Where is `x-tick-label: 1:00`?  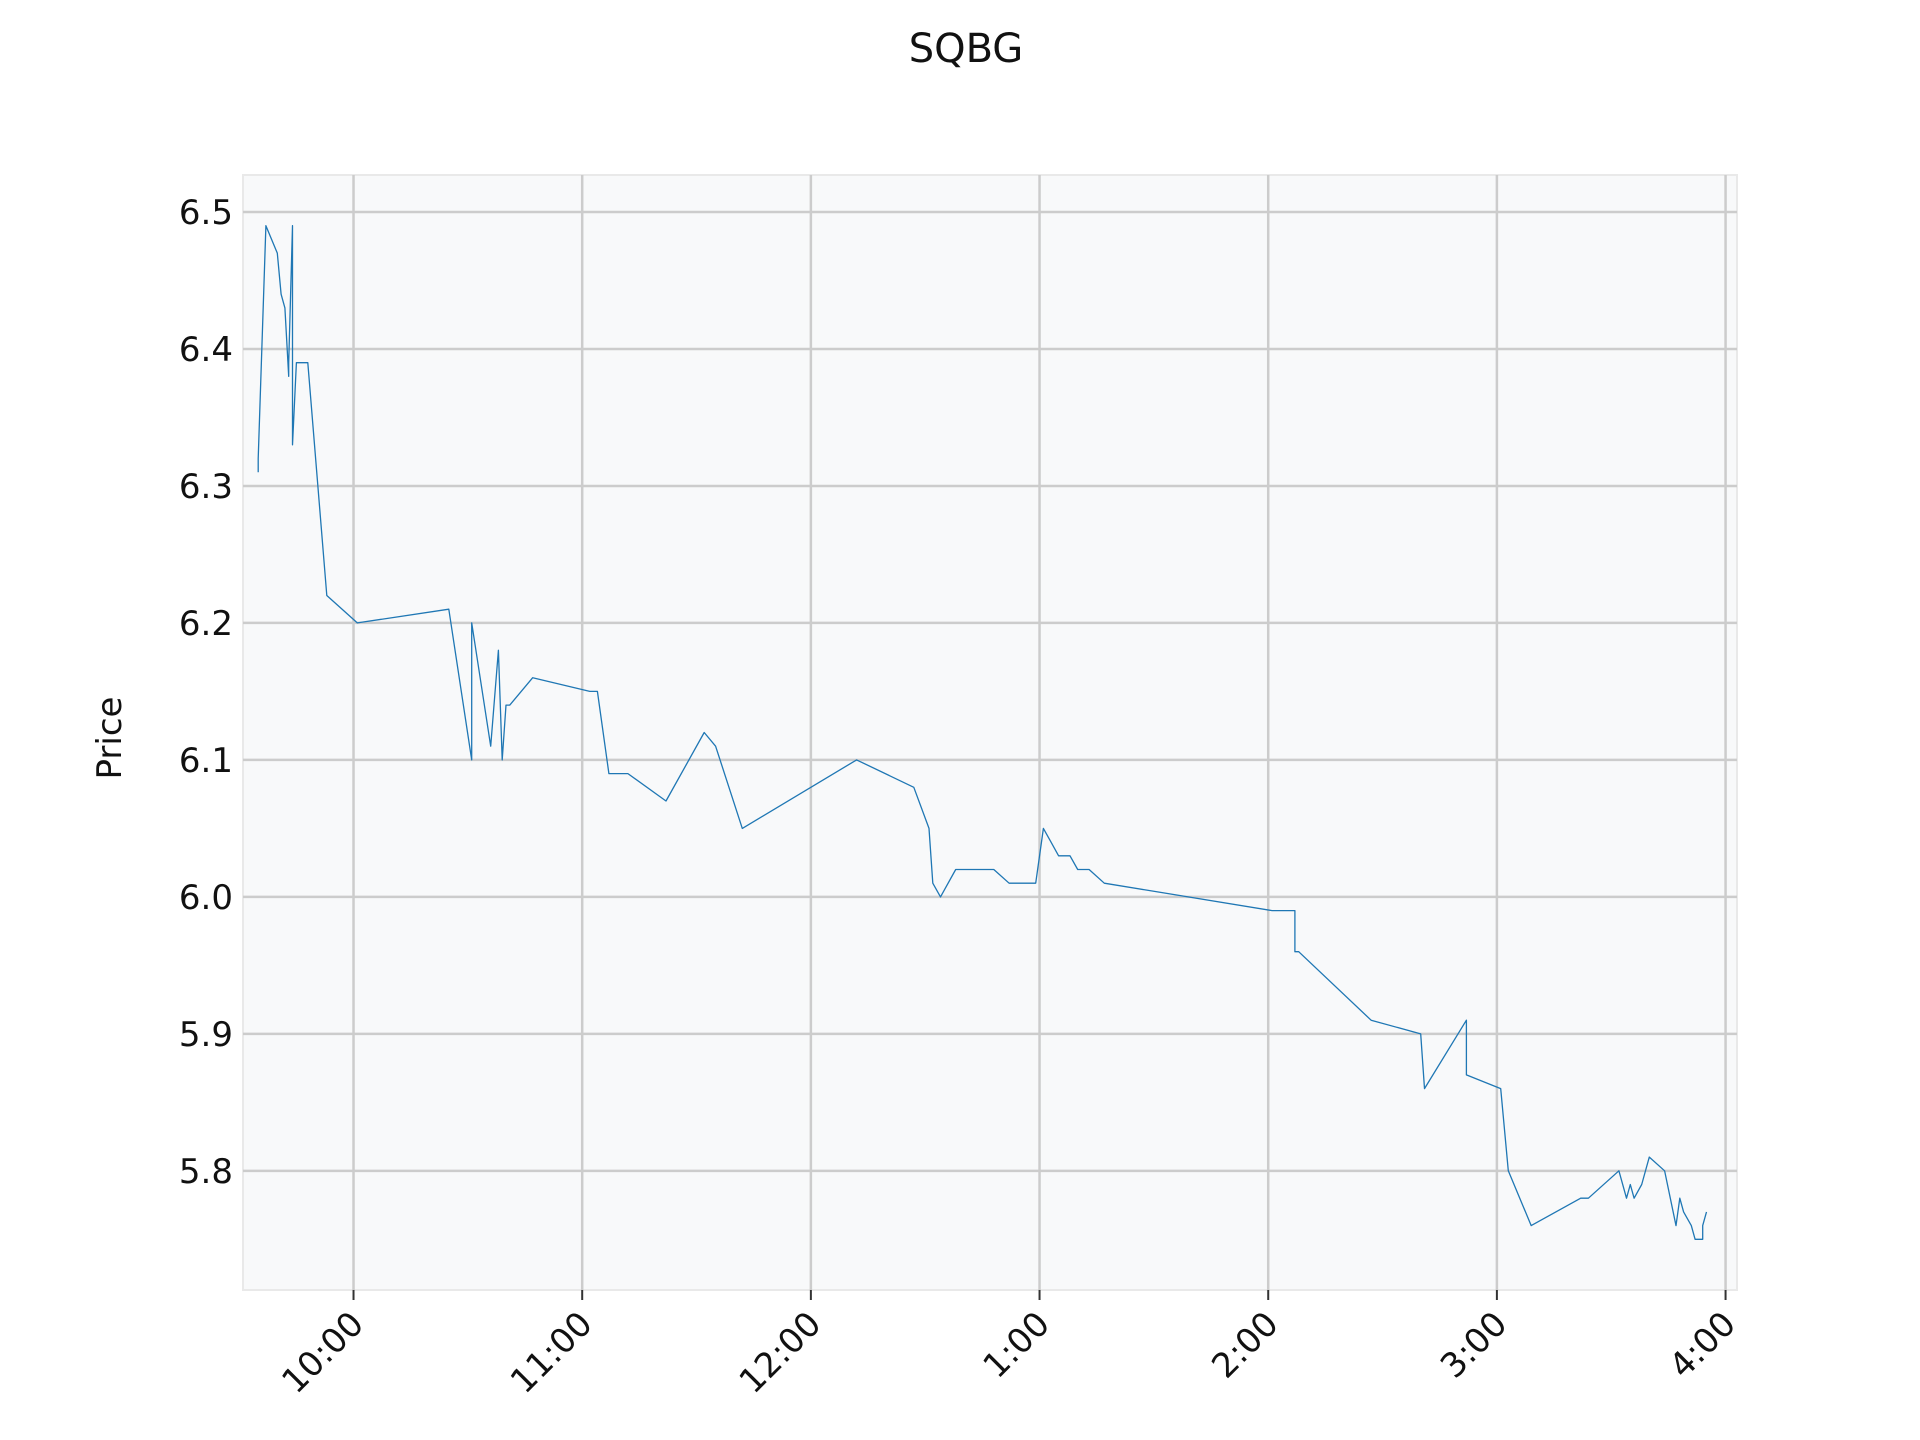 x-tick-label: 1:00 is located at coordinates (1017, 1345).